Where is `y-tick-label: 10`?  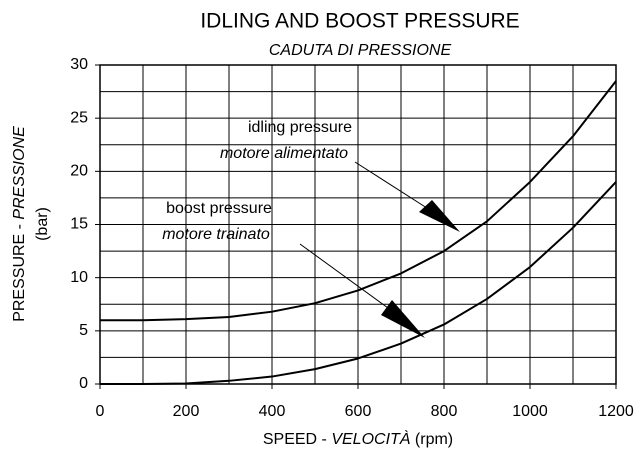
y-tick-label: 10 is located at coordinates (79, 277).